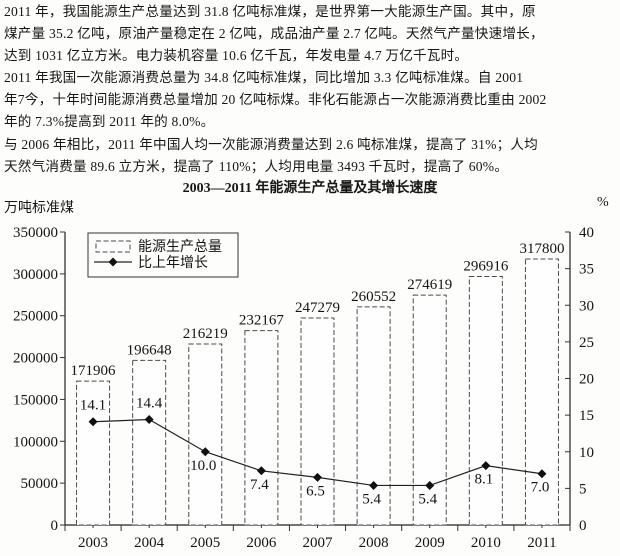 Image resolution: width=620 pixels, height=556 pixels. Describe the element at coordinates (261, 543) in the screenshot. I see `year-label: 2006` at that location.